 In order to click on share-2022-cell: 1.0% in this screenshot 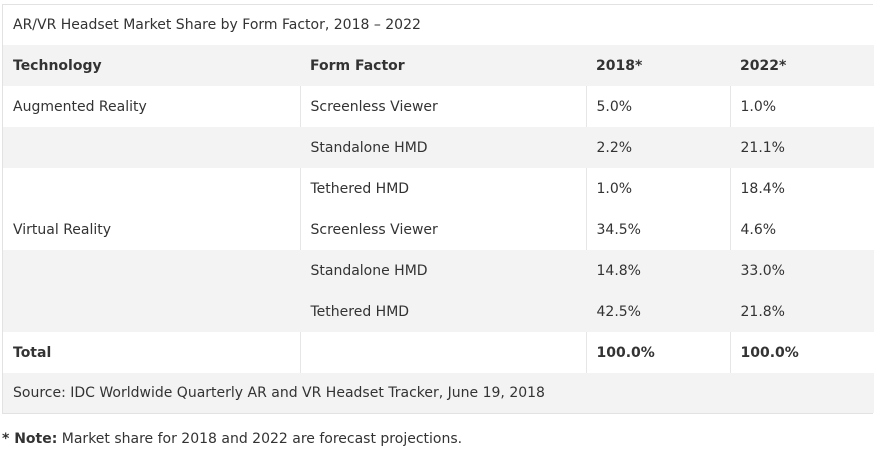, I will do `click(802, 106)`.